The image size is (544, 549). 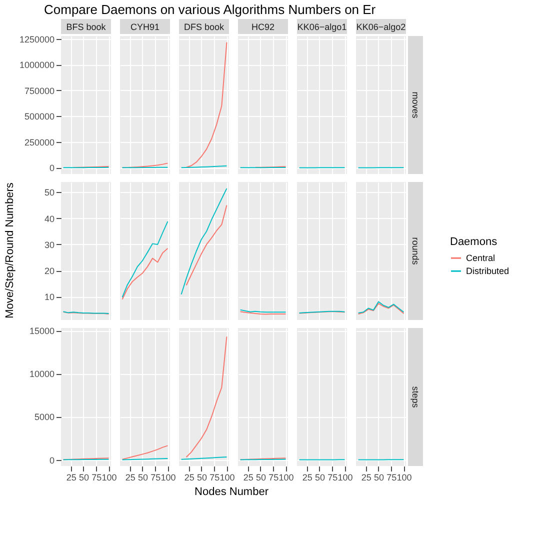 I want to click on y-tick-label: 50, so click(x=49, y=193).